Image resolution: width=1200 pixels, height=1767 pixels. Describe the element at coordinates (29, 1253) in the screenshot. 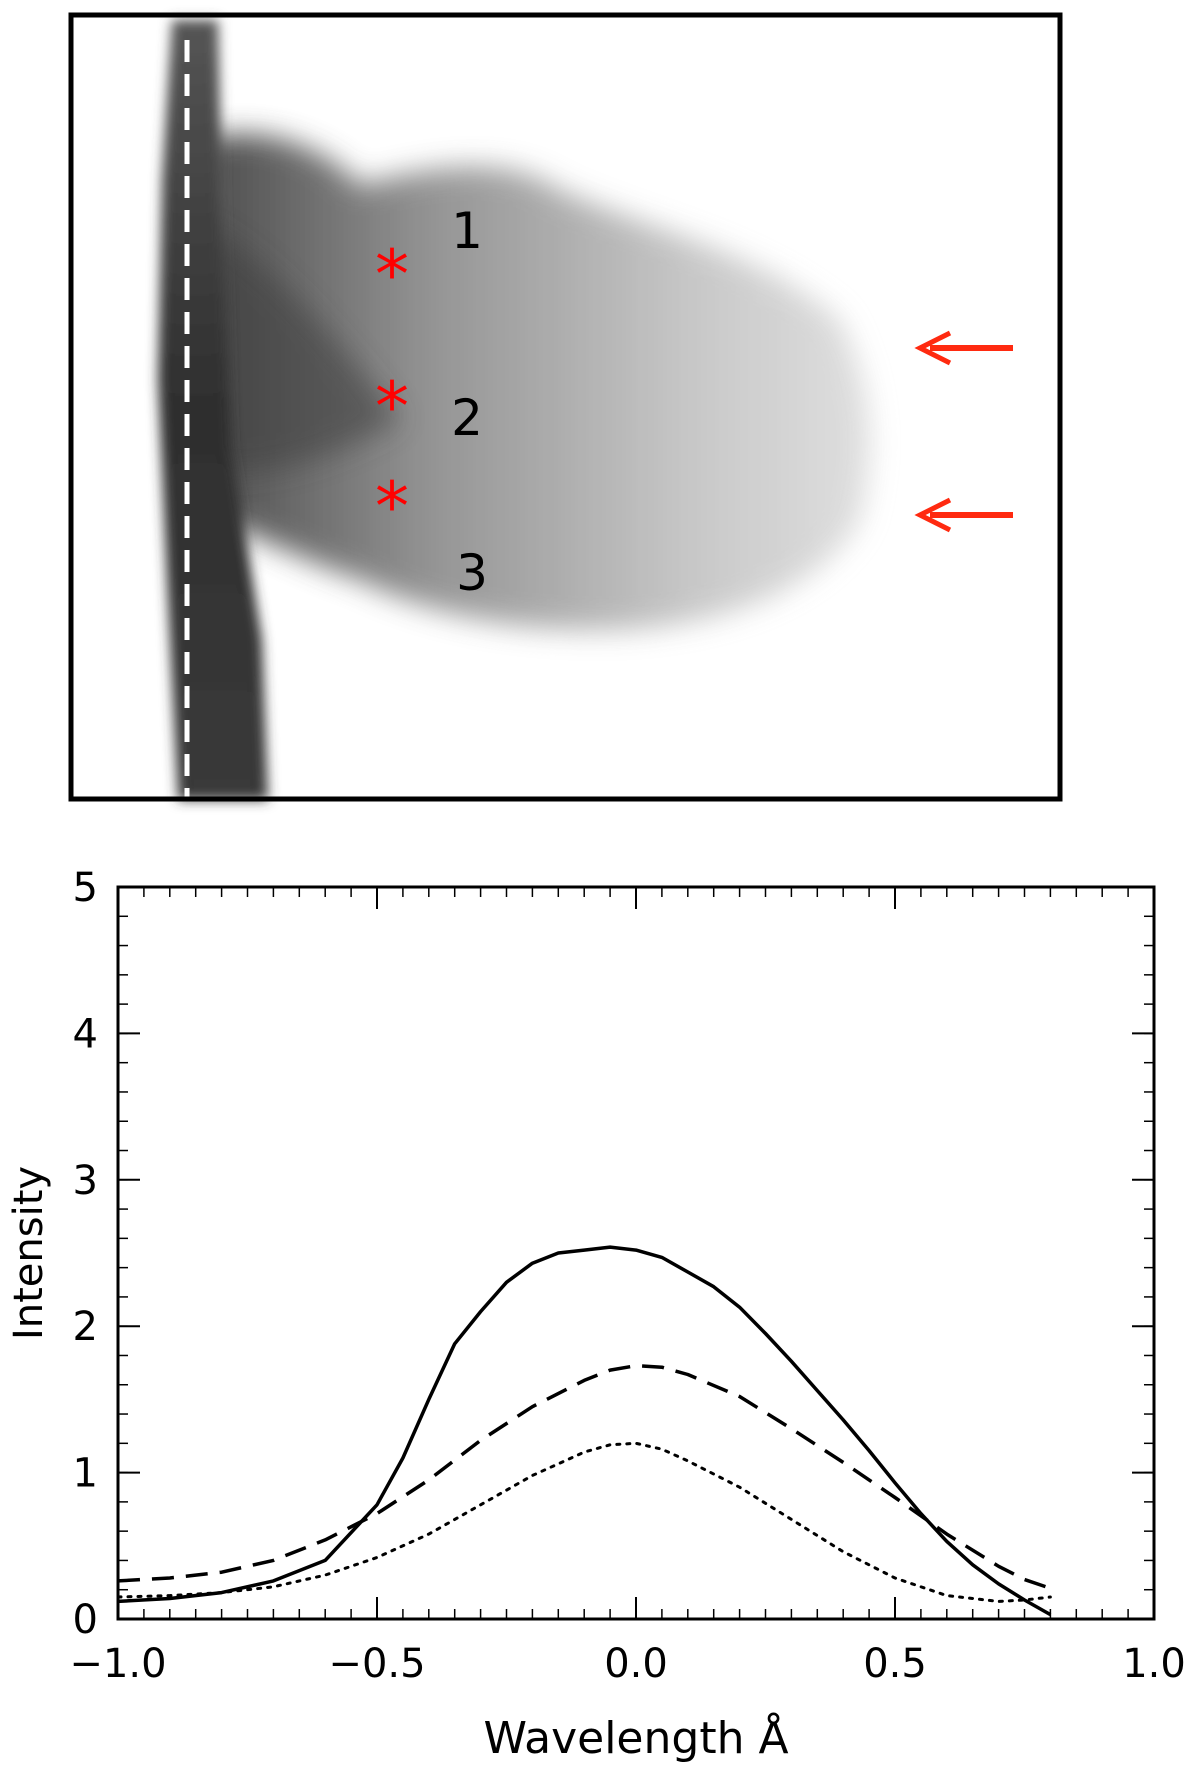

I see `y-axis-label: Intensity` at that location.